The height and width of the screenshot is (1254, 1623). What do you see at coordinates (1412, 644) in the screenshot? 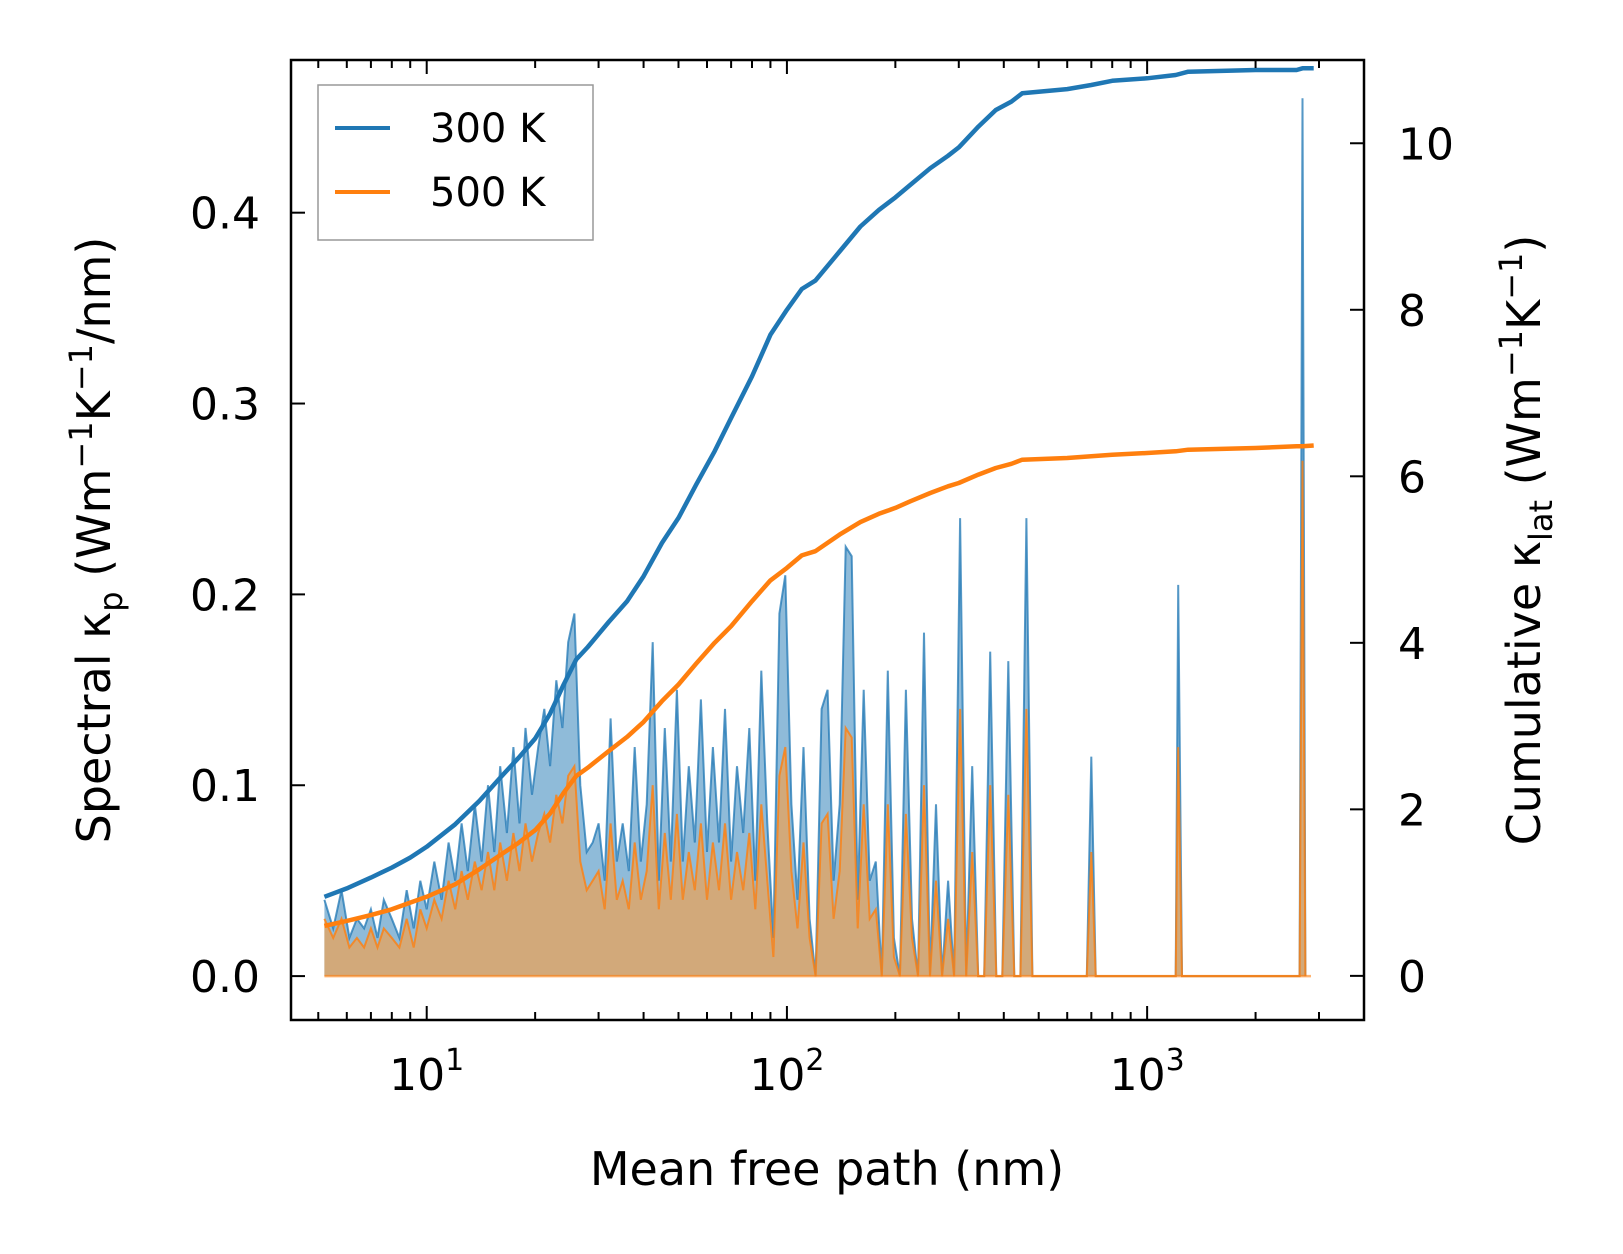
I see `y-tick-label-right: 4` at bounding box center [1412, 644].